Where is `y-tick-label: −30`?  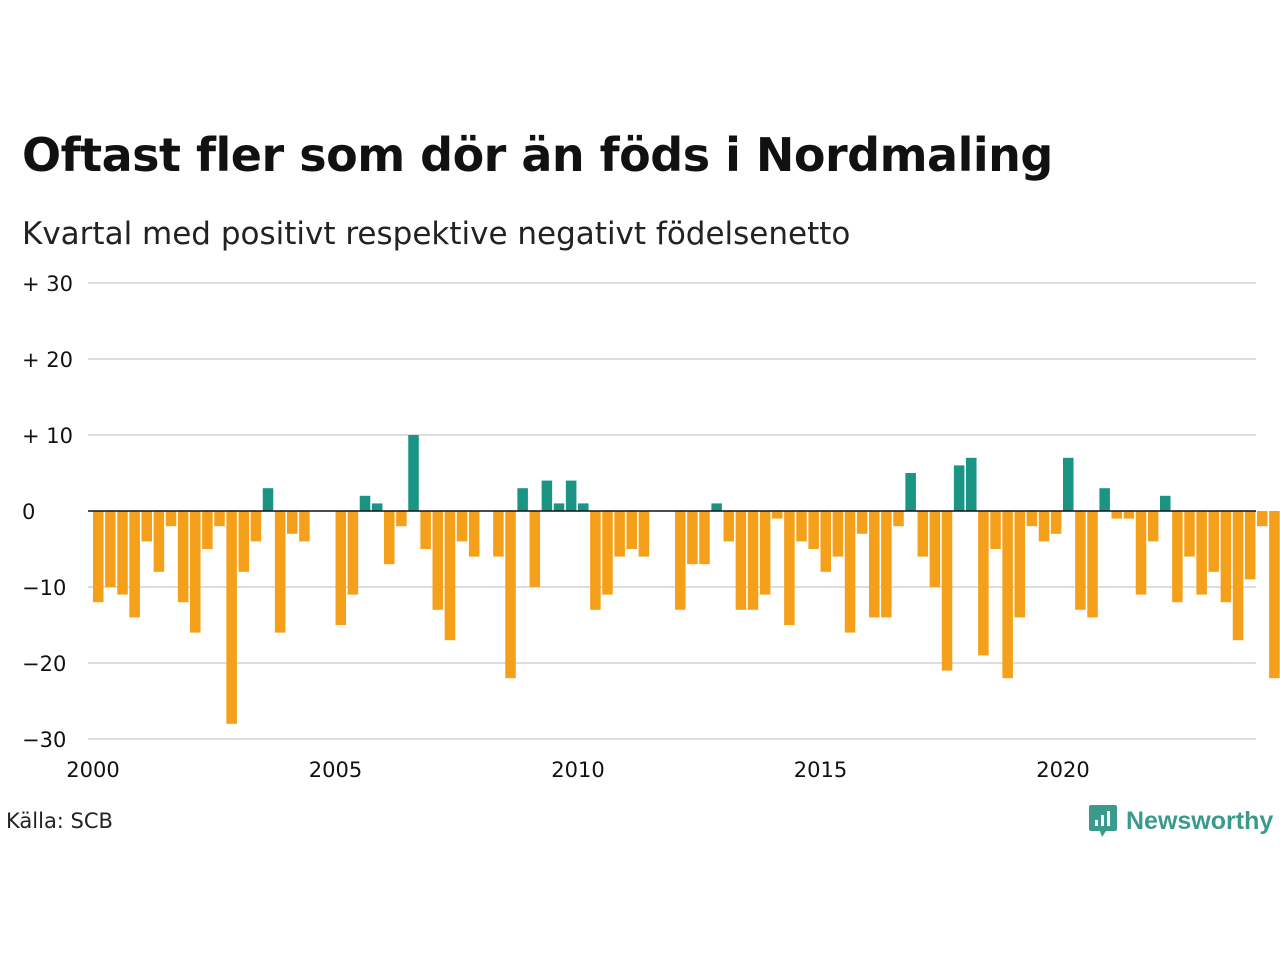
y-tick-label: −30 is located at coordinates (44, 740).